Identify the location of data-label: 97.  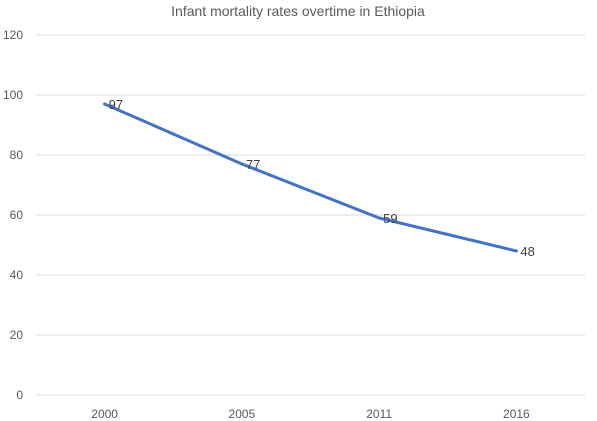
(116, 104).